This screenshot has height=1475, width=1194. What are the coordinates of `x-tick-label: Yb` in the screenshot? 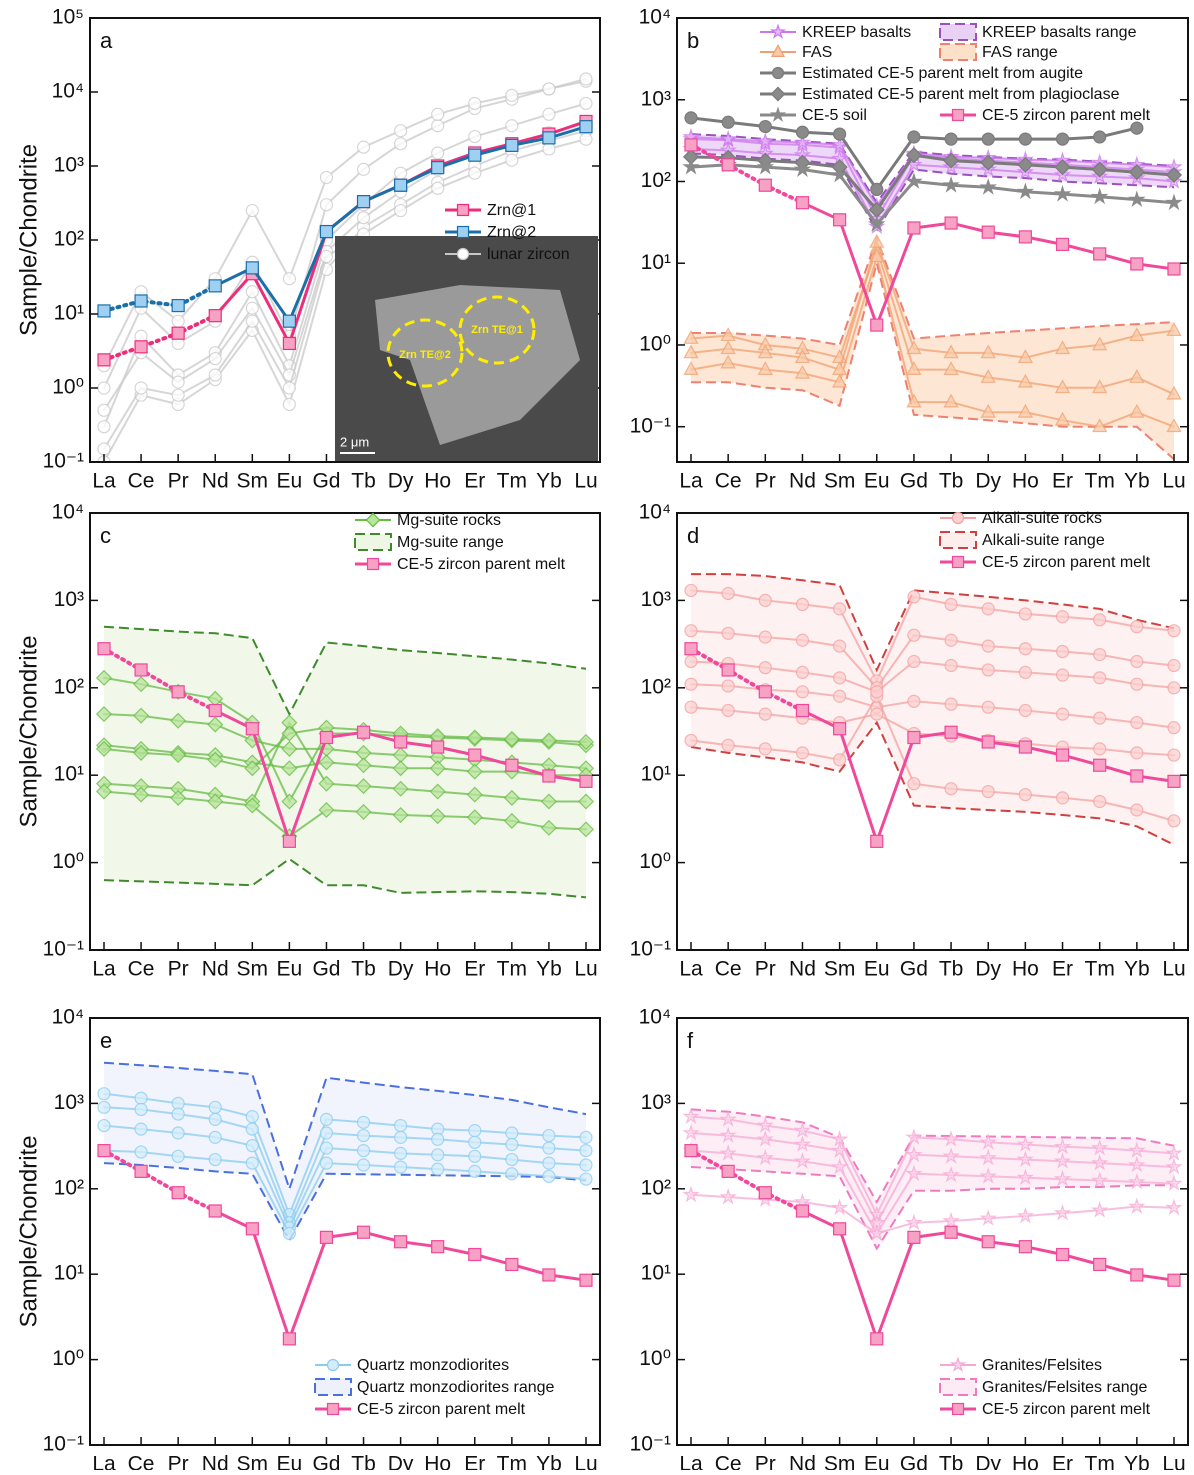 It's located at (549, 969).